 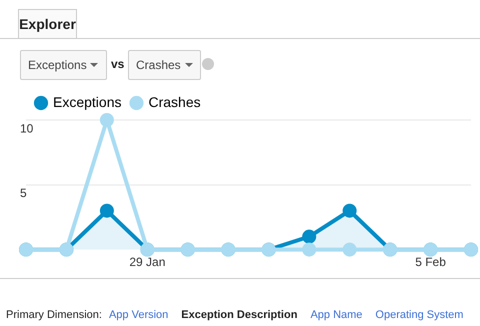 I want to click on text: Crashes, so click(x=164, y=65).